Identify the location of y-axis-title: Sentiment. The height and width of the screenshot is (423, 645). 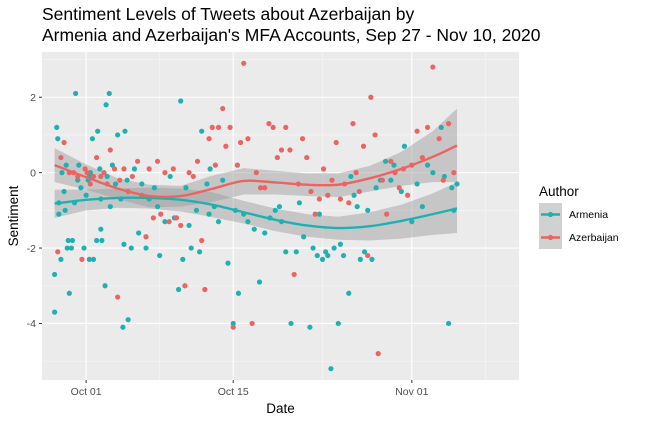
(13, 215).